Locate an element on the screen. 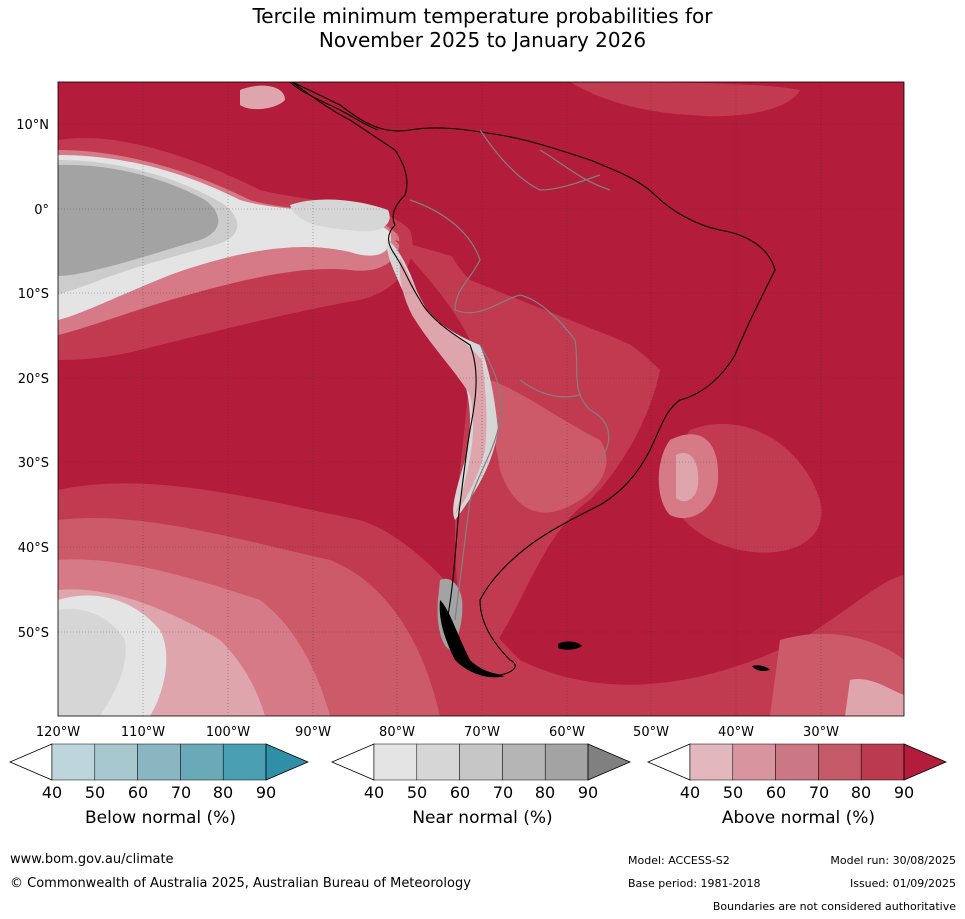 This screenshot has height=919, width=965. colorbar-above-swatches is located at coordinates (797, 762).